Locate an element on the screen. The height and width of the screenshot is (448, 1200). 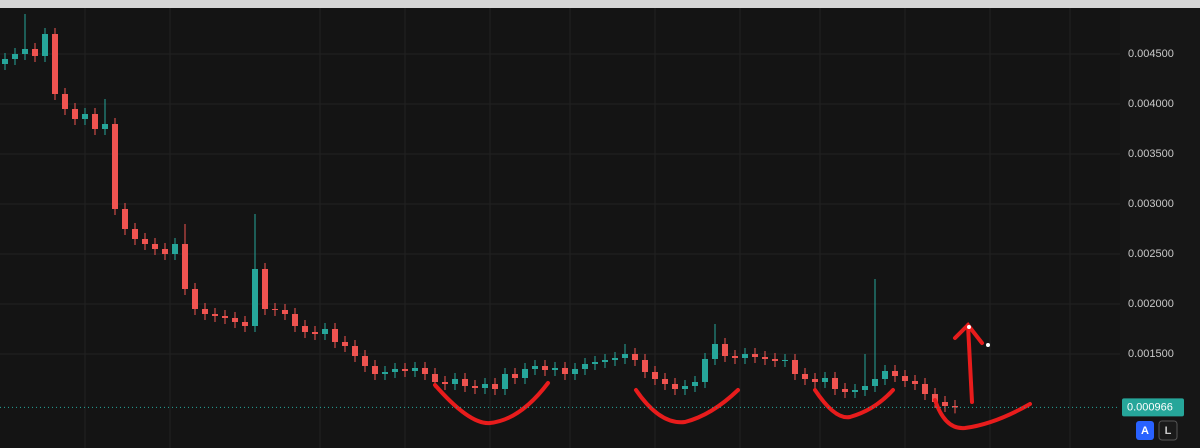
log-label: L is located at coordinates (1168, 431).